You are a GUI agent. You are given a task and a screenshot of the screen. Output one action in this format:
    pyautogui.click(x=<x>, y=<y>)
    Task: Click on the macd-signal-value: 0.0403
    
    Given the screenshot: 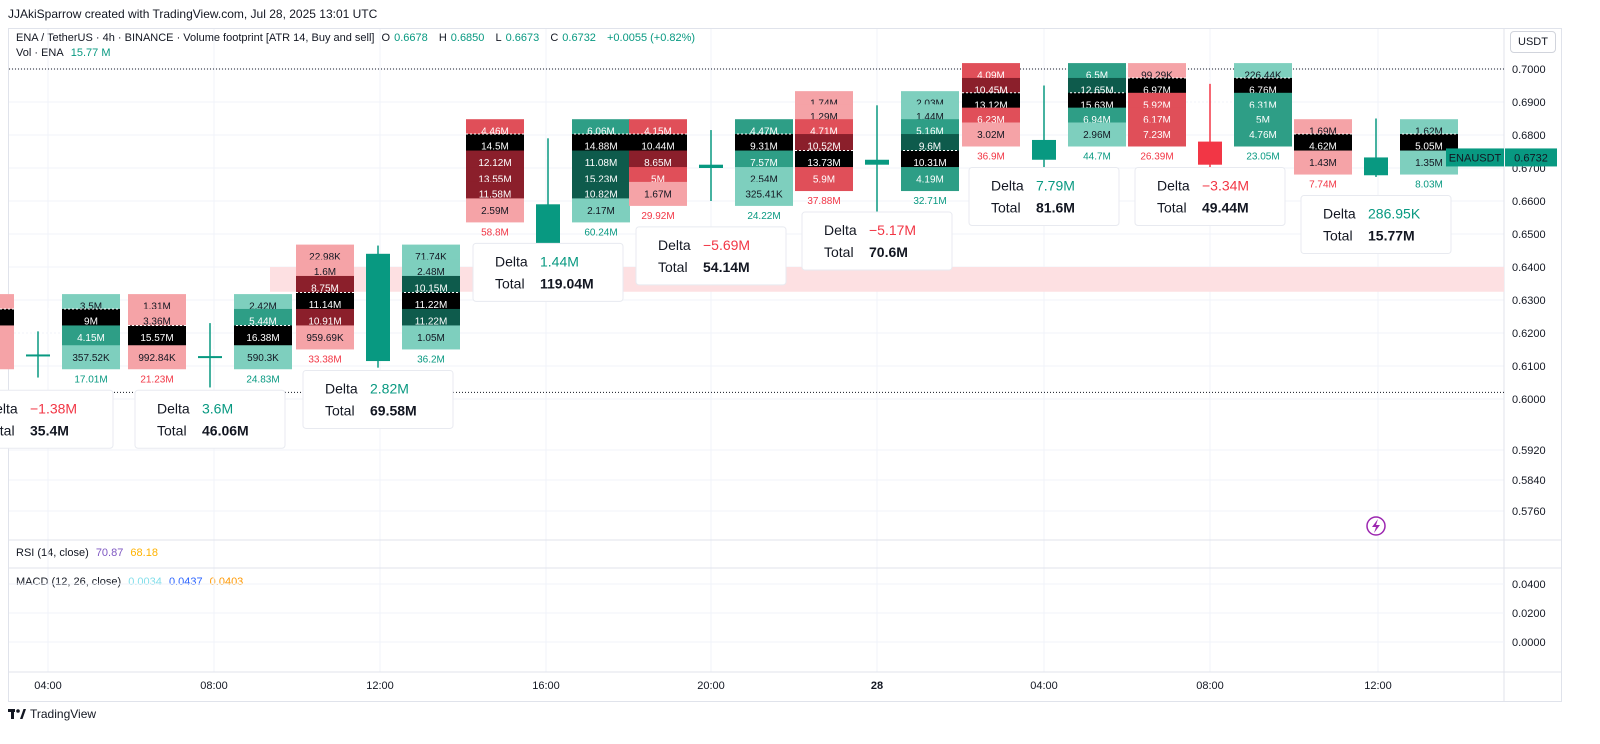 What is the action you would take?
    pyautogui.click(x=226, y=582)
    